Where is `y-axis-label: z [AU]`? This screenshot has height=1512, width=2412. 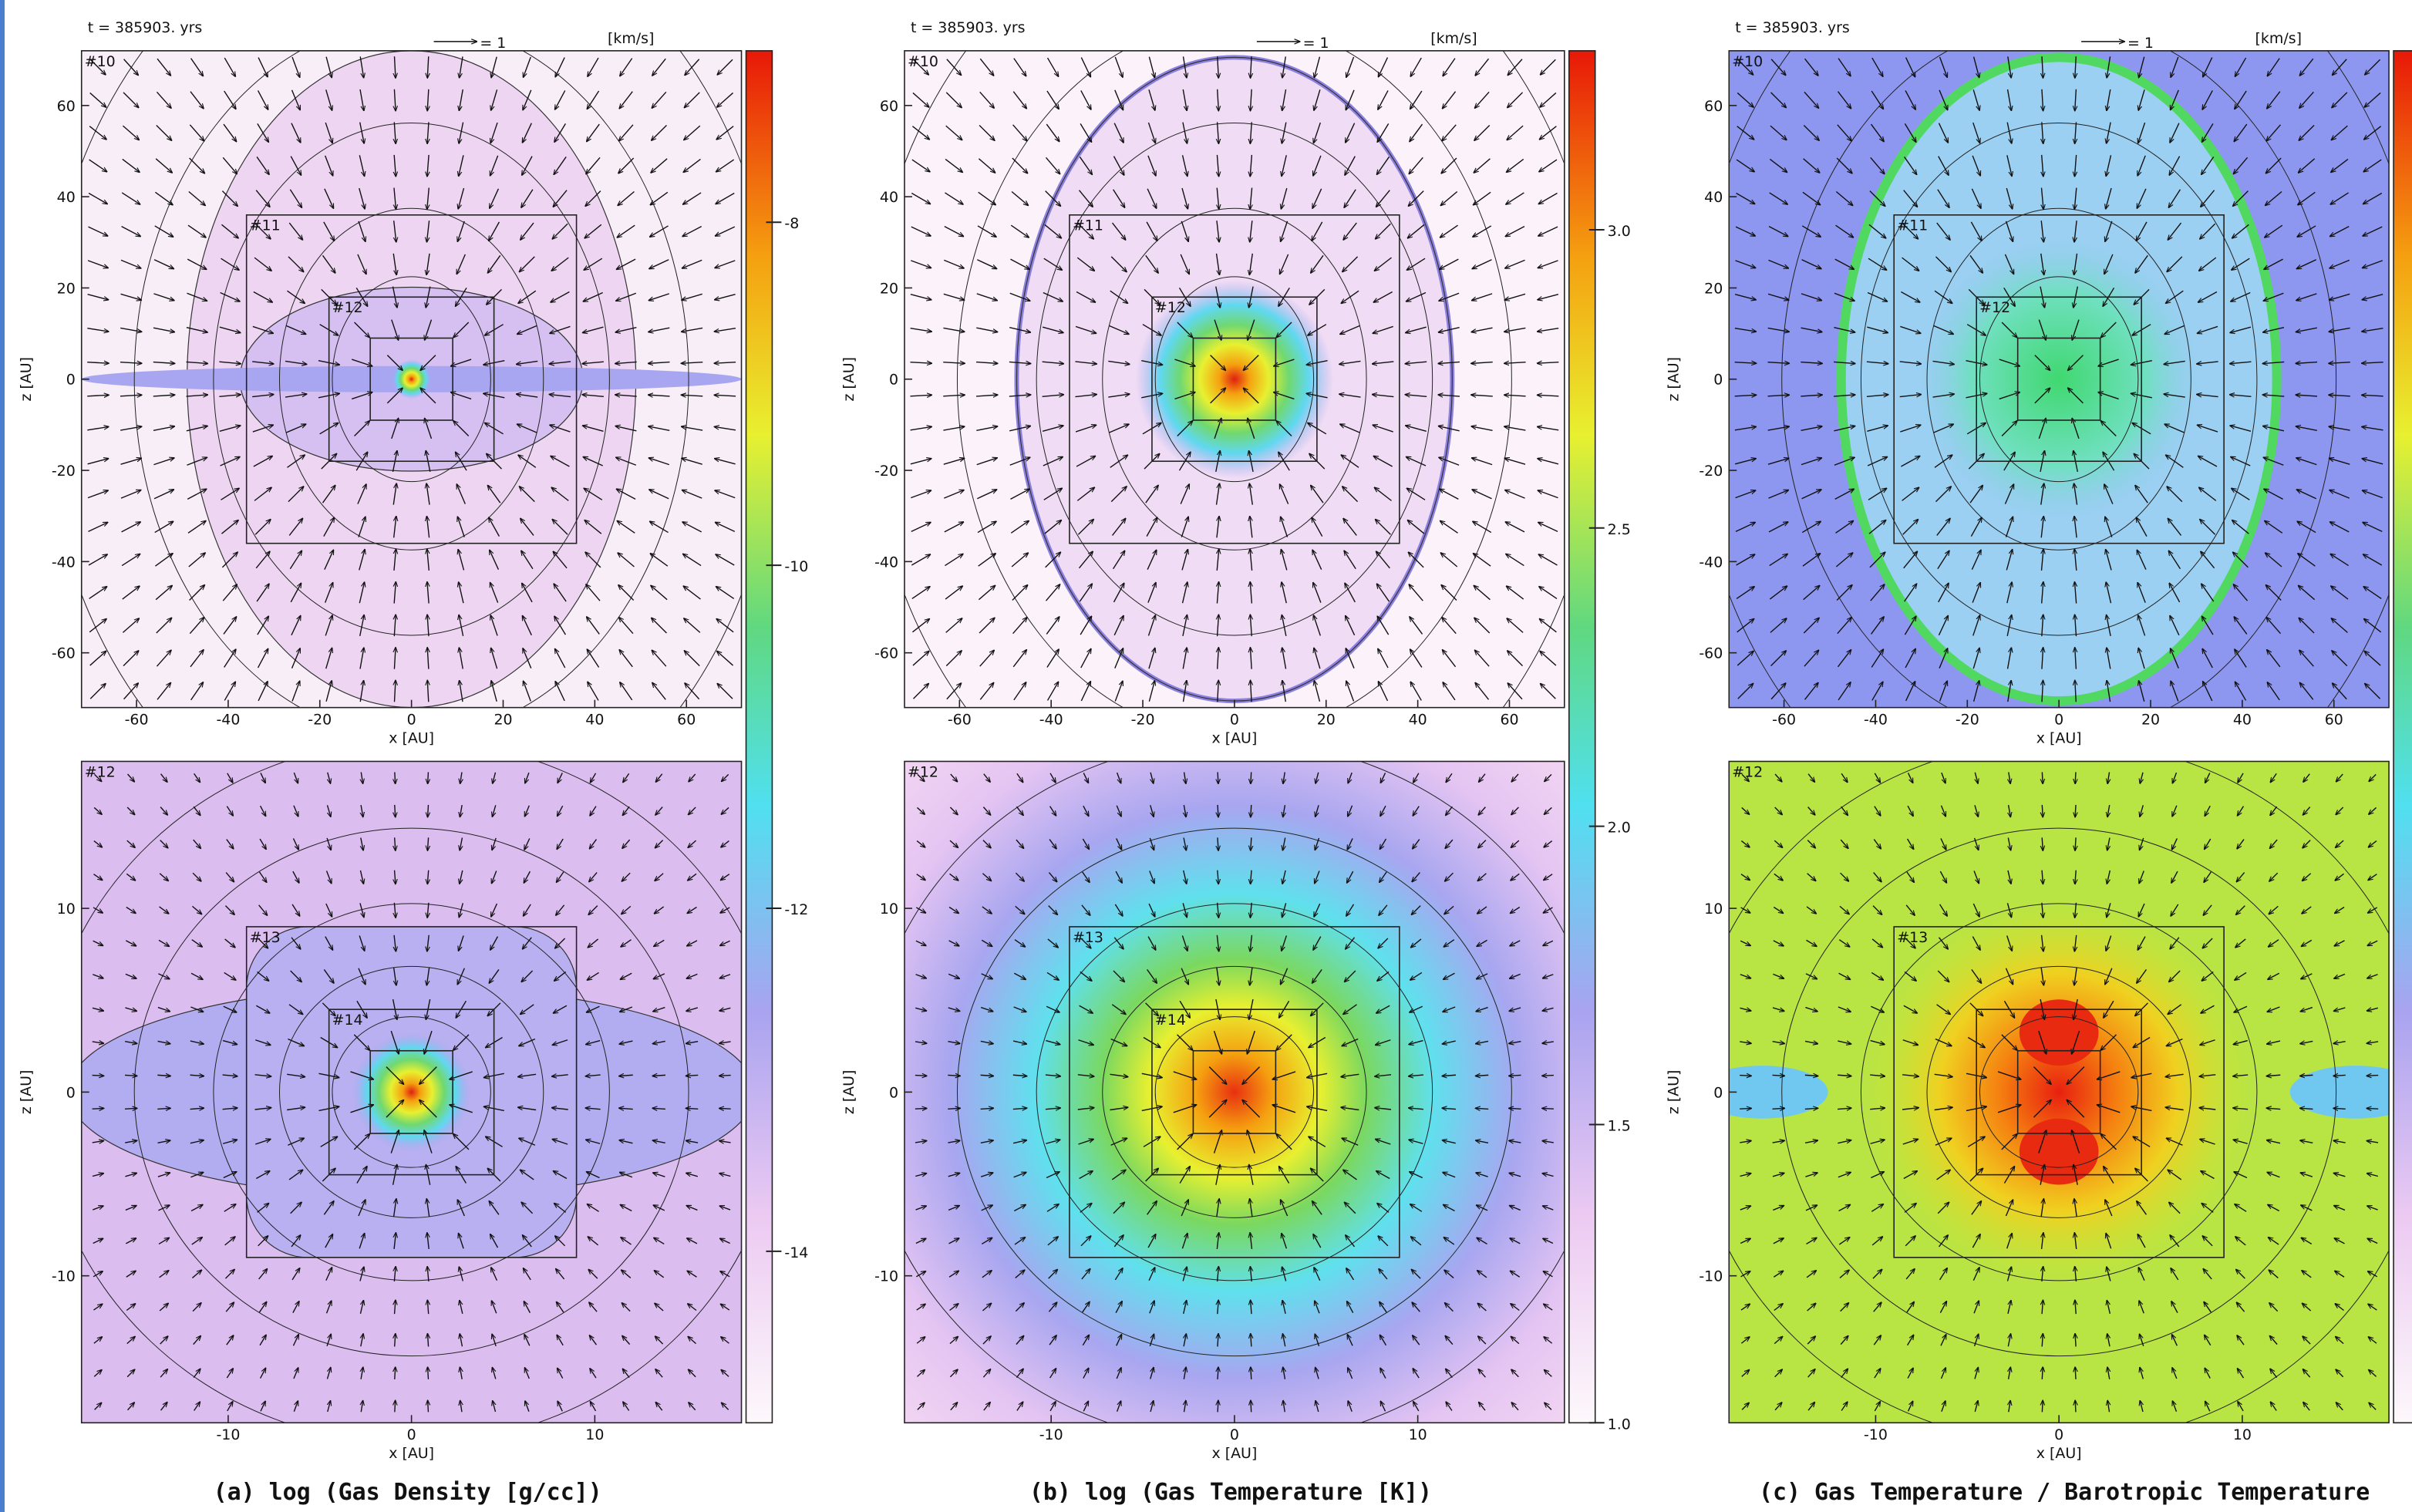
y-axis-label: z [AU] is located at coordinates (1673, 1092).